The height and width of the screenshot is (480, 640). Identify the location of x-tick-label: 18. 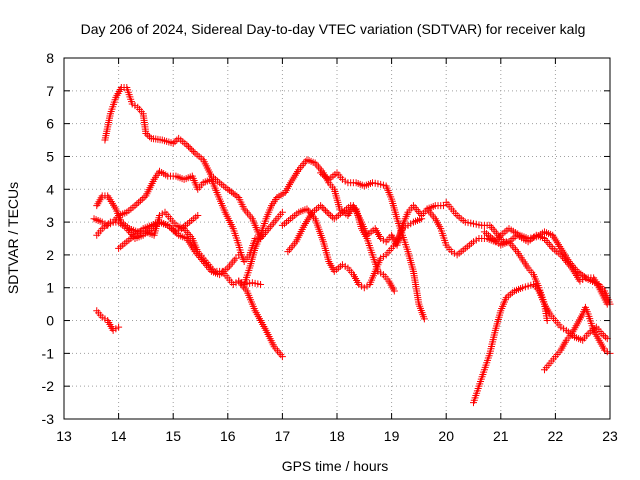
(337, 436).